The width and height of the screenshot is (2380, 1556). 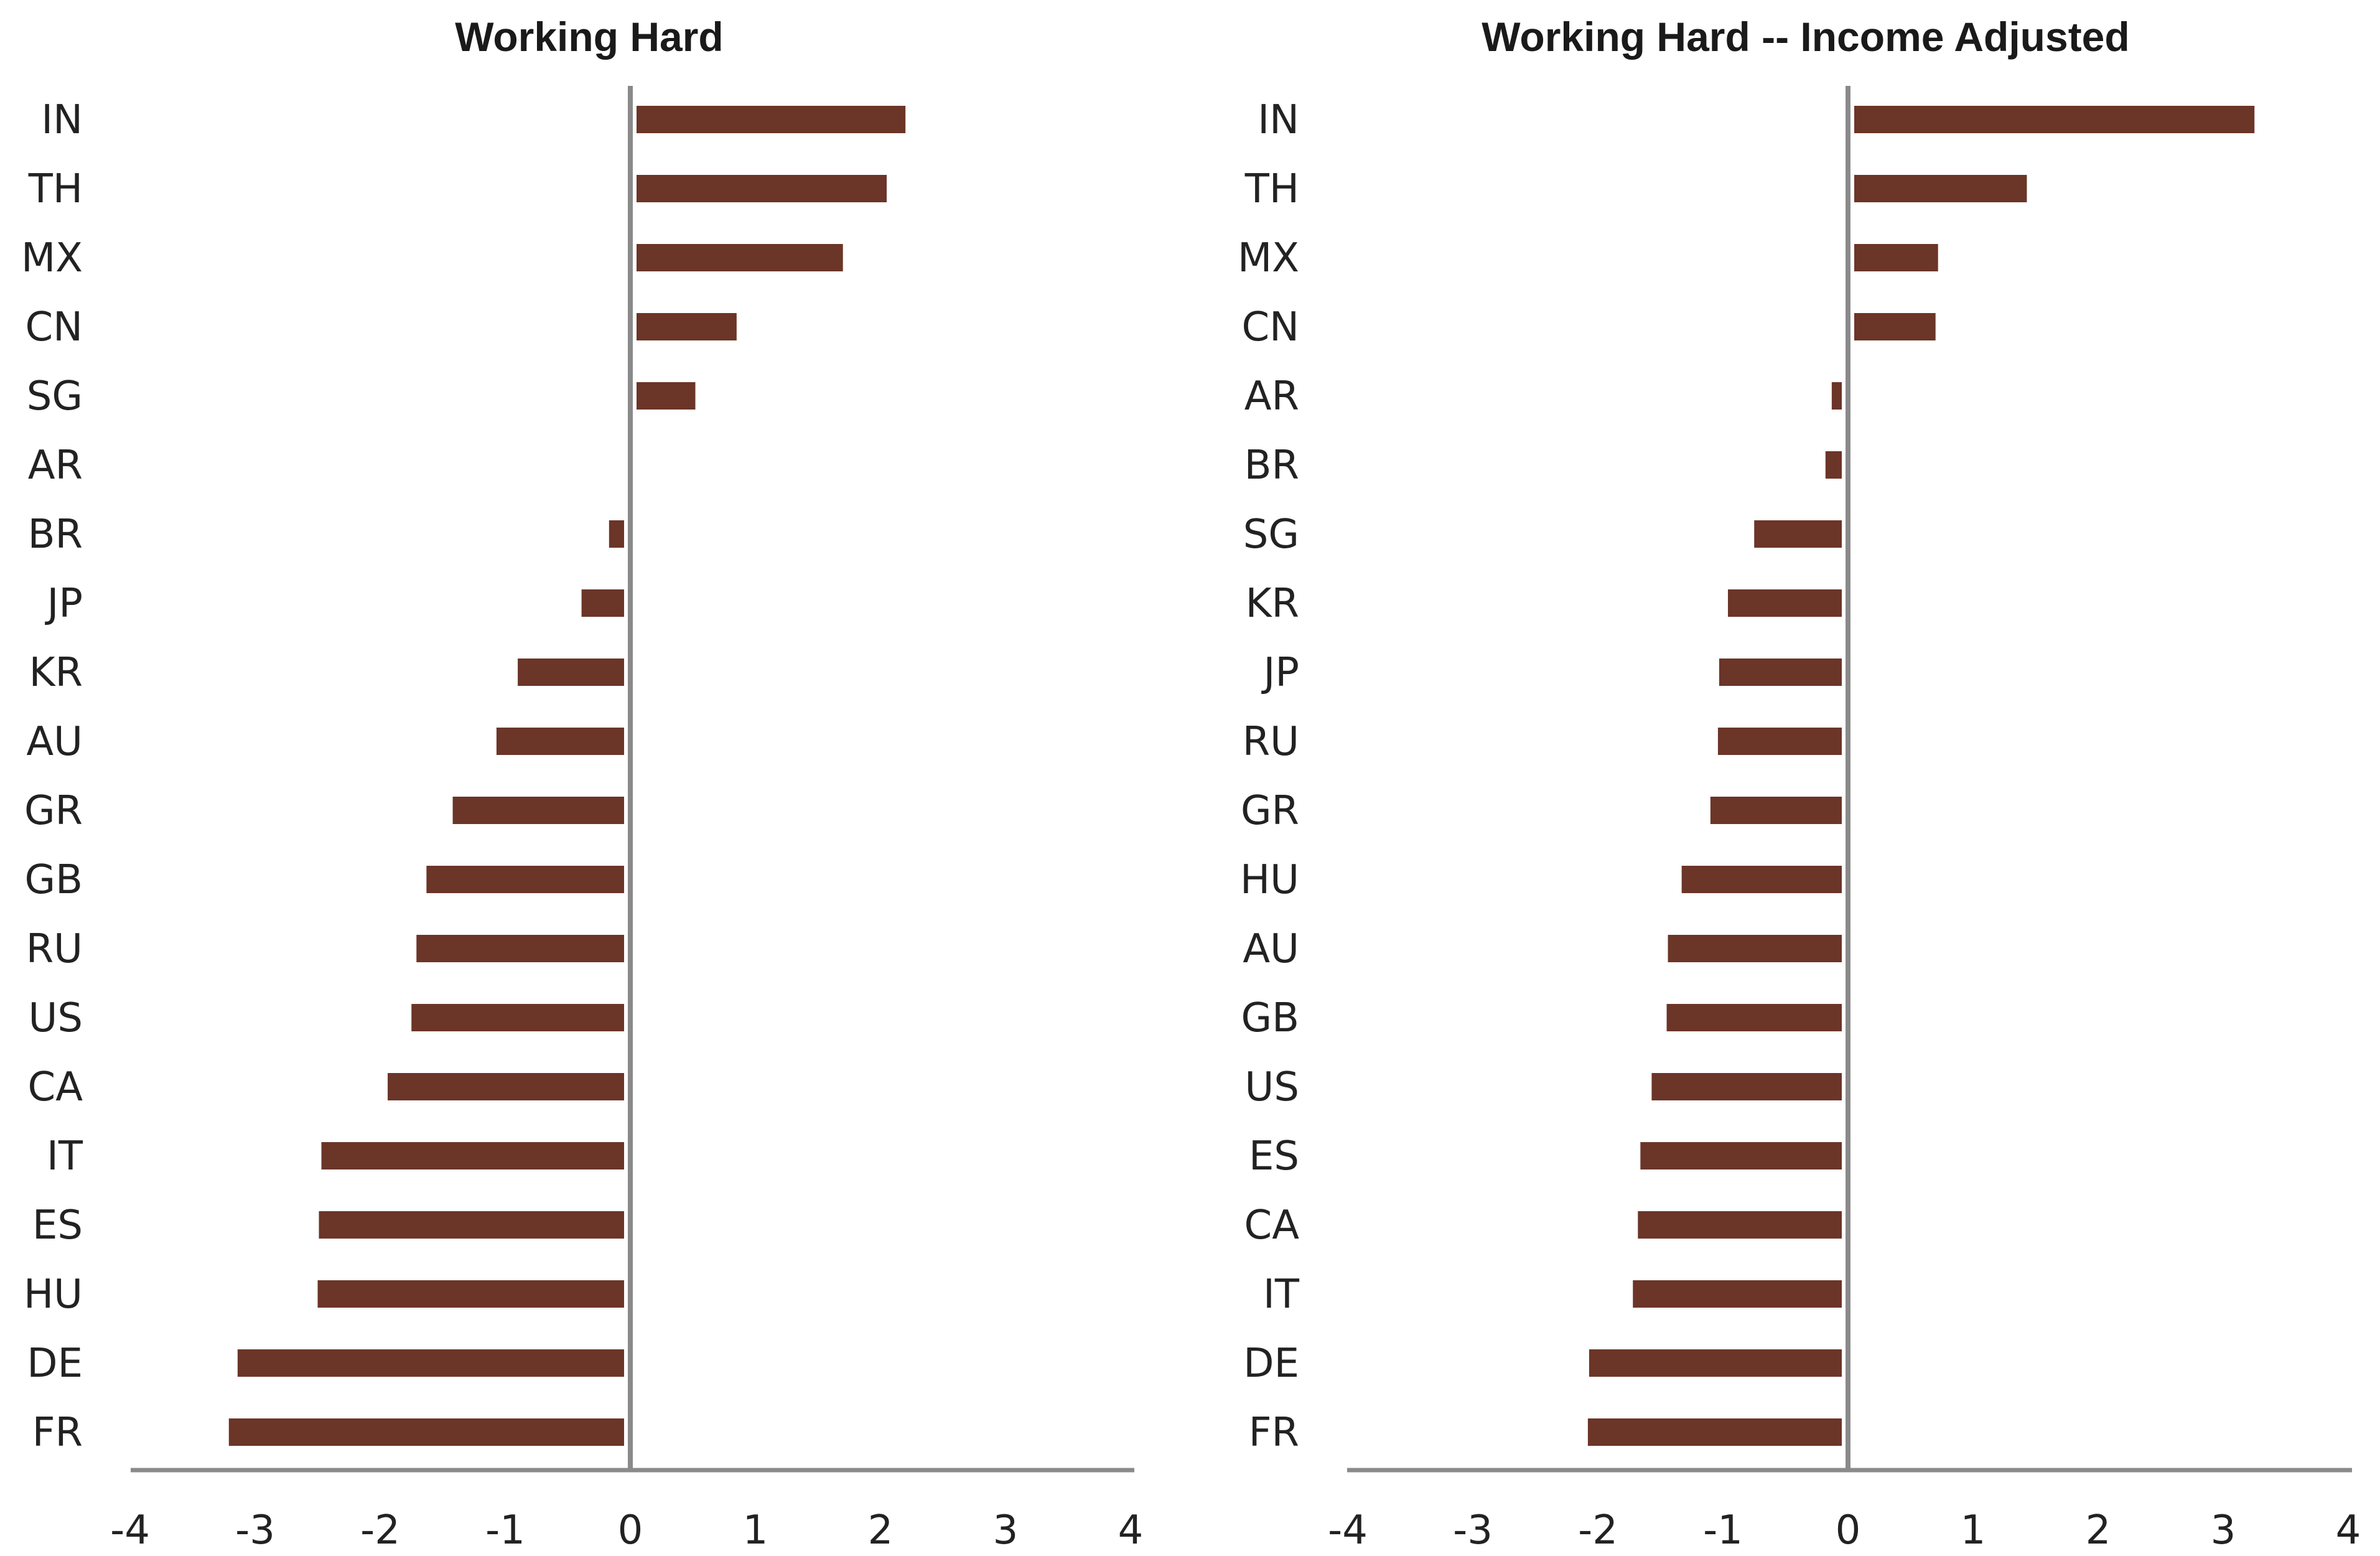 What do you see at coordinates (1837, 396) in the screenshot?
I see `bar-ar` at bounding box center [1837, 396].